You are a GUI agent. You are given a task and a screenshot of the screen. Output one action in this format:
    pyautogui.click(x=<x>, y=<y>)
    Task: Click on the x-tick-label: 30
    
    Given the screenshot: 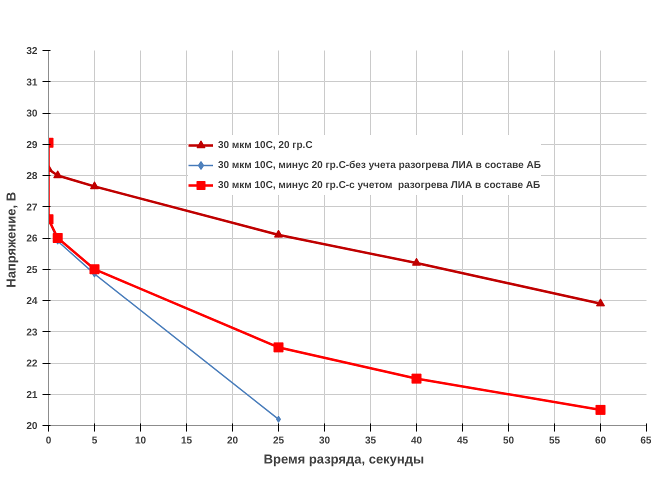 What is the action you would take?
    pyautogui.click(x=324, y=441)
    